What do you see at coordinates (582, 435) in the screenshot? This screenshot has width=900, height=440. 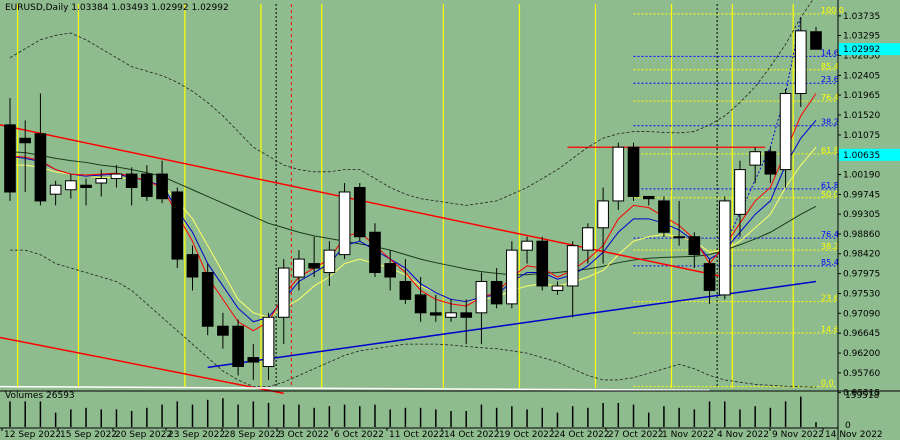 I see `time-tick-label: 24 Oct 2022` at bounding box center [582, 435].